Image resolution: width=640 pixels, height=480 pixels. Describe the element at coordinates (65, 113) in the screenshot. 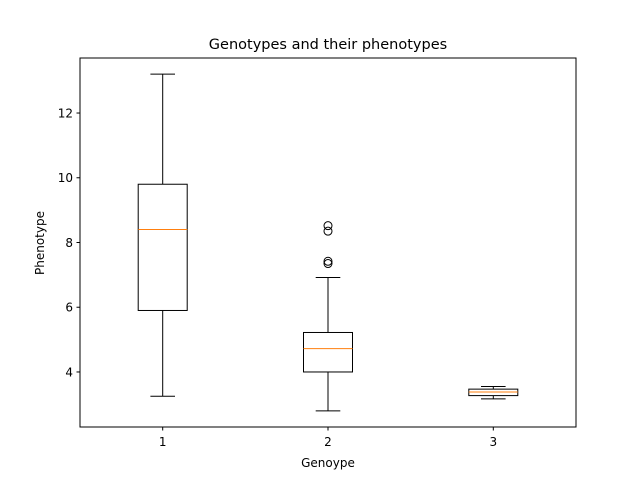

I see `y-tick-label: 12` at that location.